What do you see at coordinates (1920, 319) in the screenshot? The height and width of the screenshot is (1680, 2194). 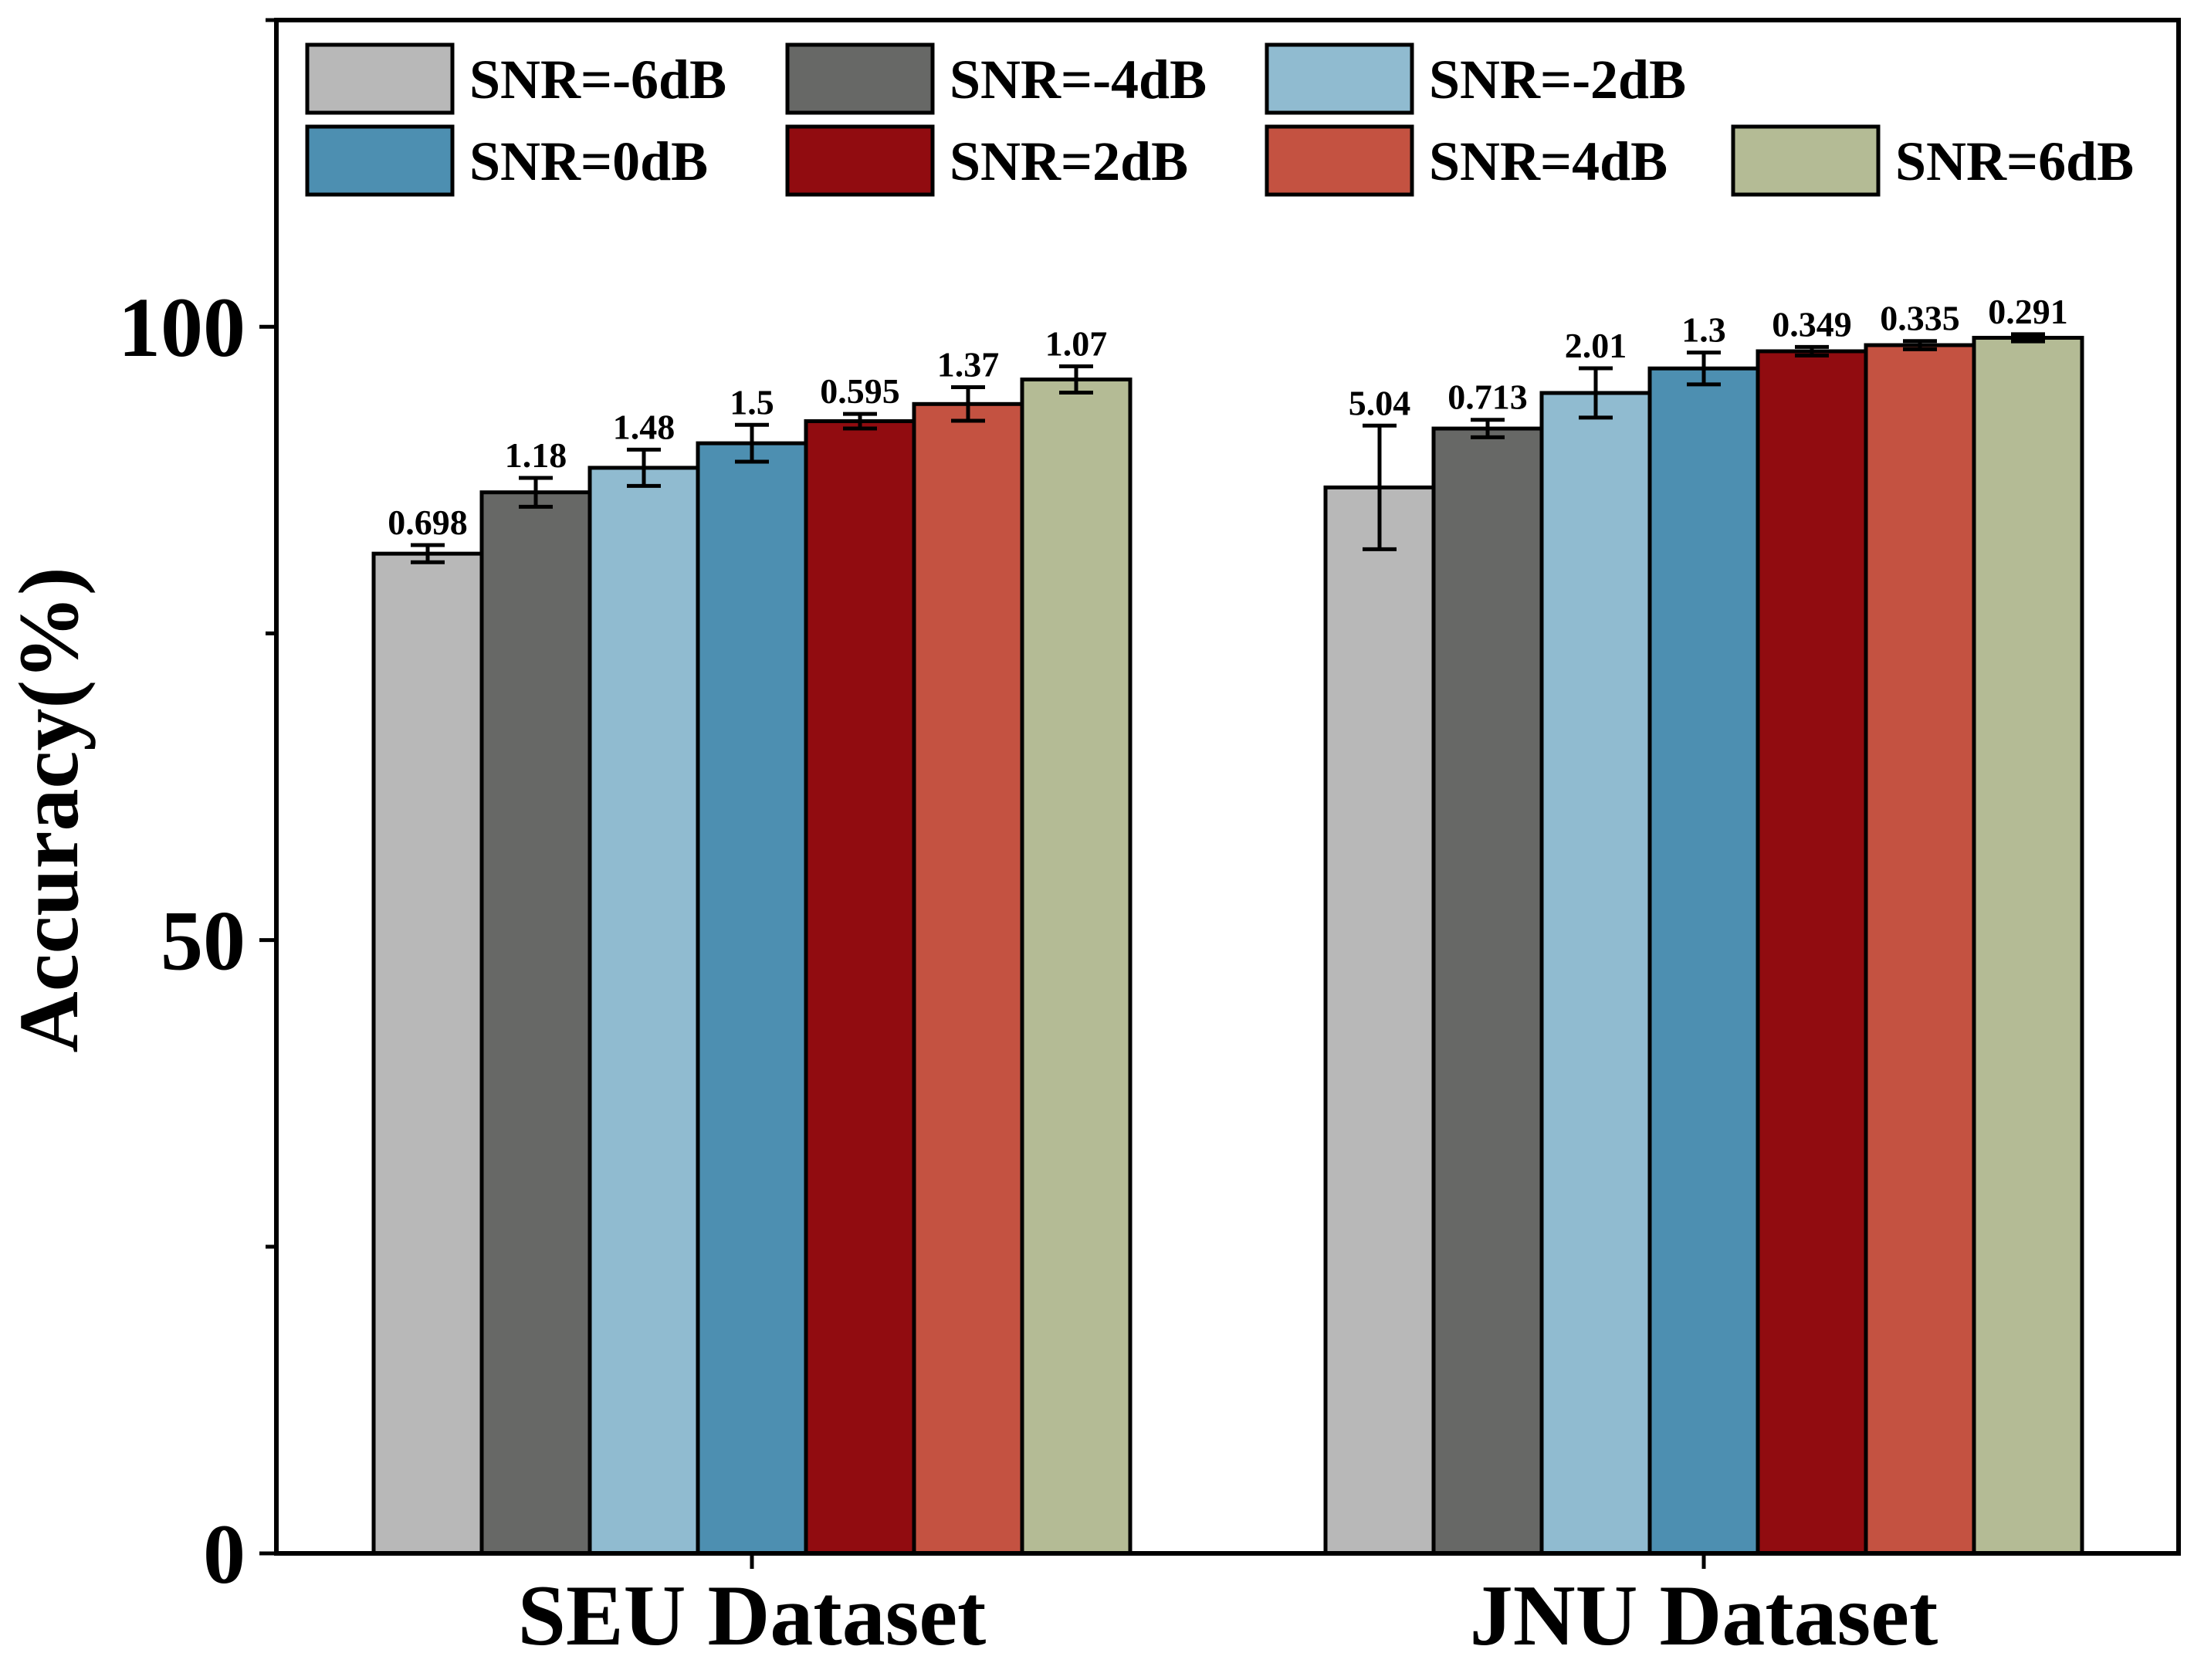 I see `error-value-label: 0.335` at bounding box center [1920, 319].